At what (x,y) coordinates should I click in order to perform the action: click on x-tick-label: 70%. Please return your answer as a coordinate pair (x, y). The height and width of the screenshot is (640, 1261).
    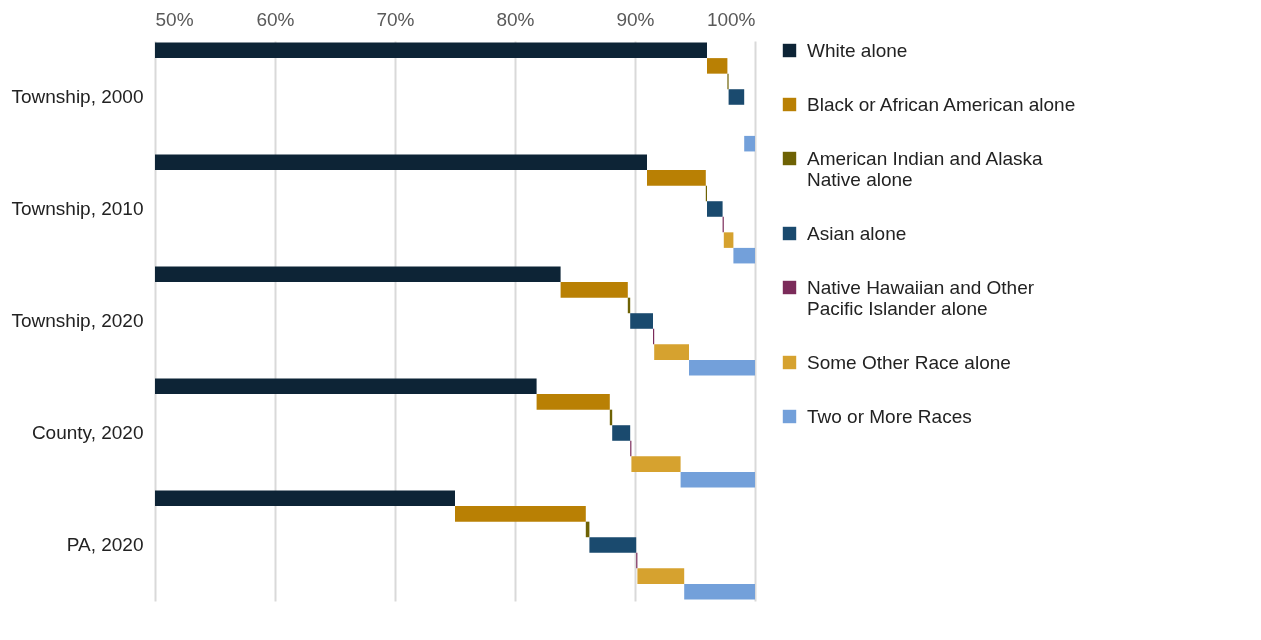
    Looking at the image, I should click on (395, 19).